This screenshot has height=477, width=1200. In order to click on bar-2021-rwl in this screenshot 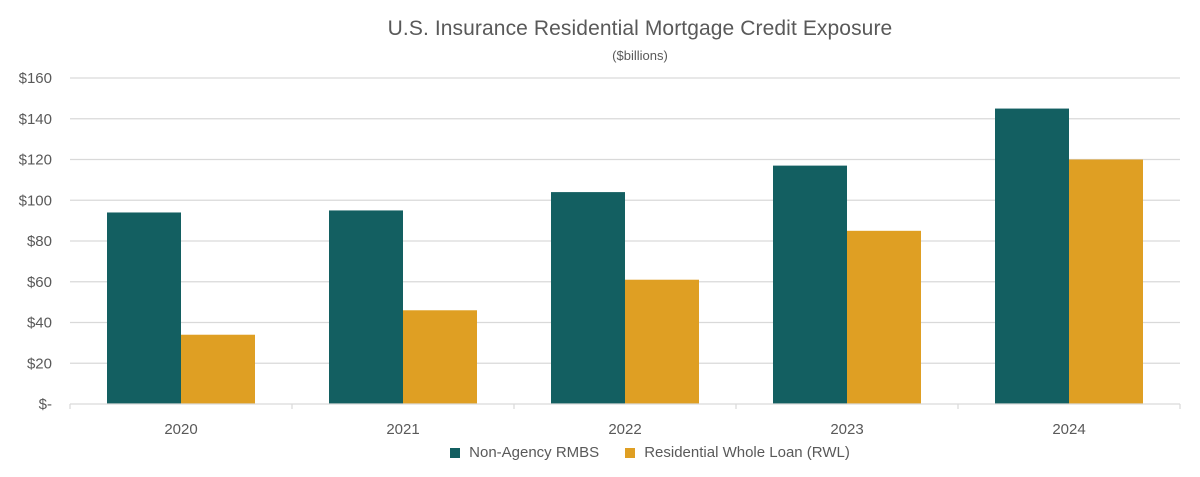, I will do `click(440, 357)`.